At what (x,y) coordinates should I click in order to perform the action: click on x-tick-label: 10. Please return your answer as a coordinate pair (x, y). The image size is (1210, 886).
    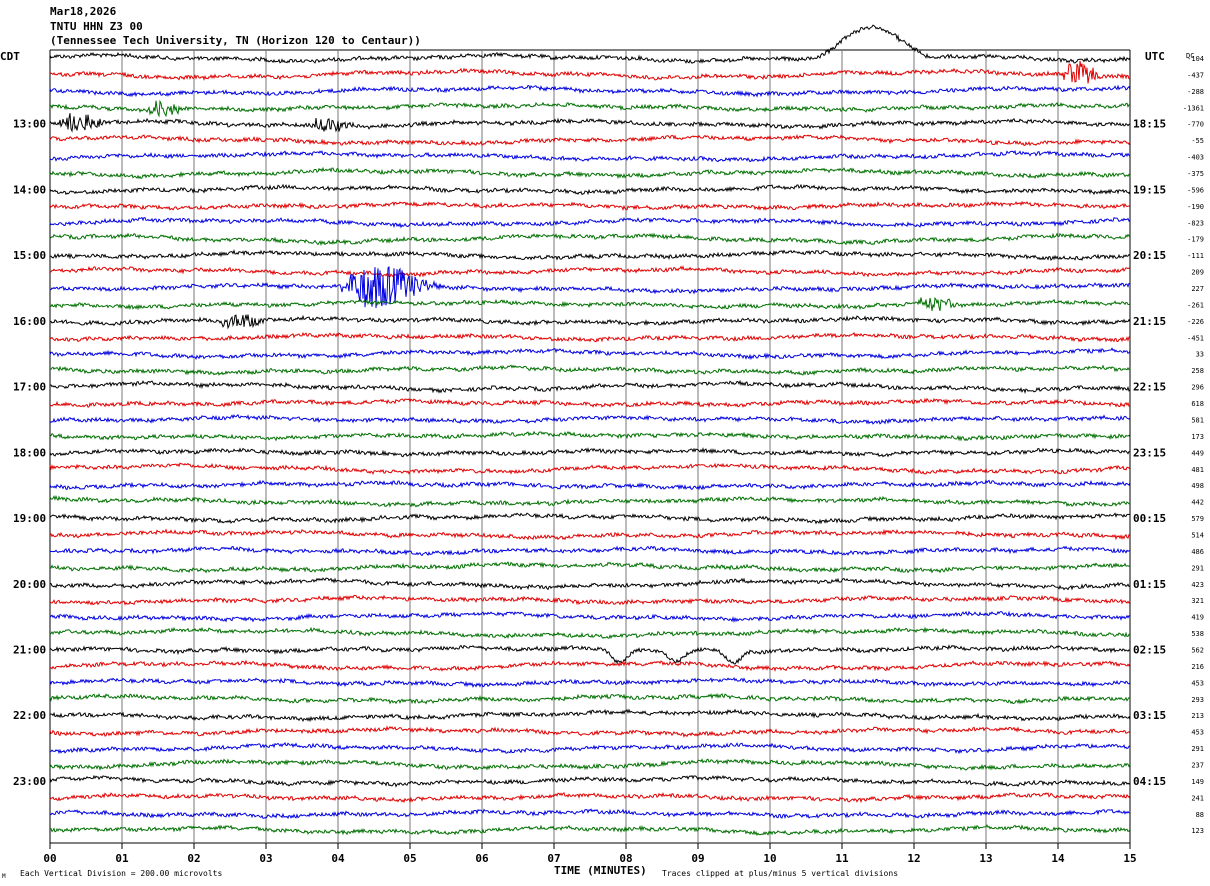
    Looking at the image, I should click on (769, 858).